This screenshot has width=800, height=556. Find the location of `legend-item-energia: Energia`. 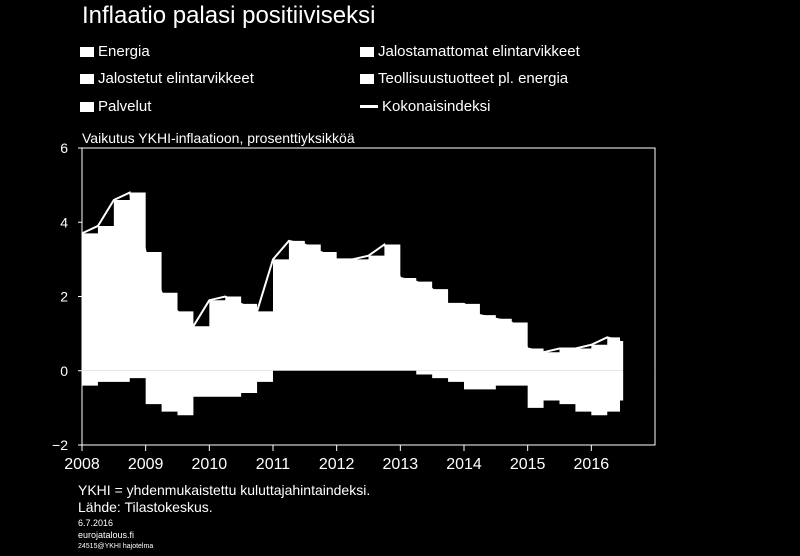

legend-item-energia: Energia is located at coordinates (115, 51).